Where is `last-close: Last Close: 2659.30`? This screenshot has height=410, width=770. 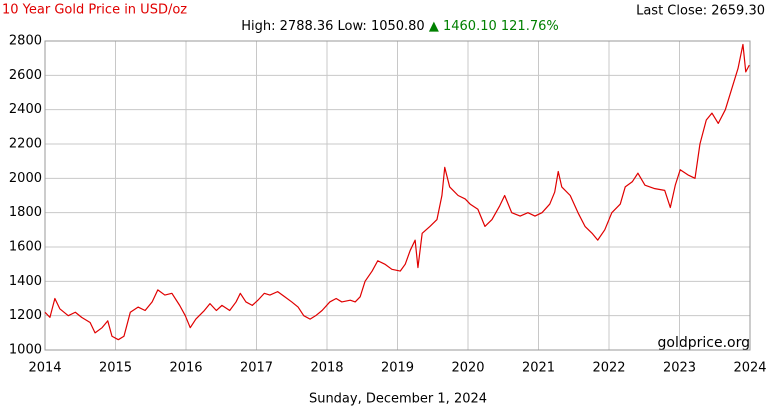 last-close: Last Close: 2659.30 is located at coordinates (700, 11).